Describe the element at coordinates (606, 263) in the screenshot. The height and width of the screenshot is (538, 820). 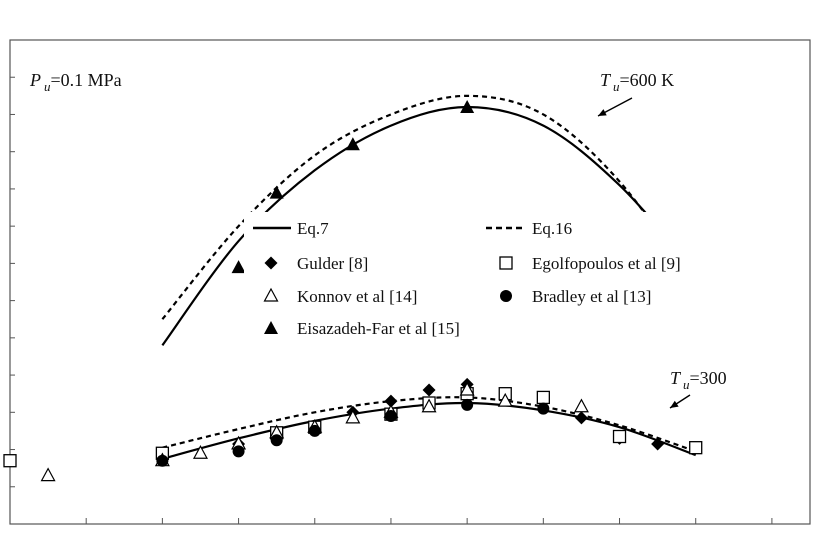
I see `legend-label-egolfopoulos-et-al-9: Egolfopoulos et al [9]` at that location.